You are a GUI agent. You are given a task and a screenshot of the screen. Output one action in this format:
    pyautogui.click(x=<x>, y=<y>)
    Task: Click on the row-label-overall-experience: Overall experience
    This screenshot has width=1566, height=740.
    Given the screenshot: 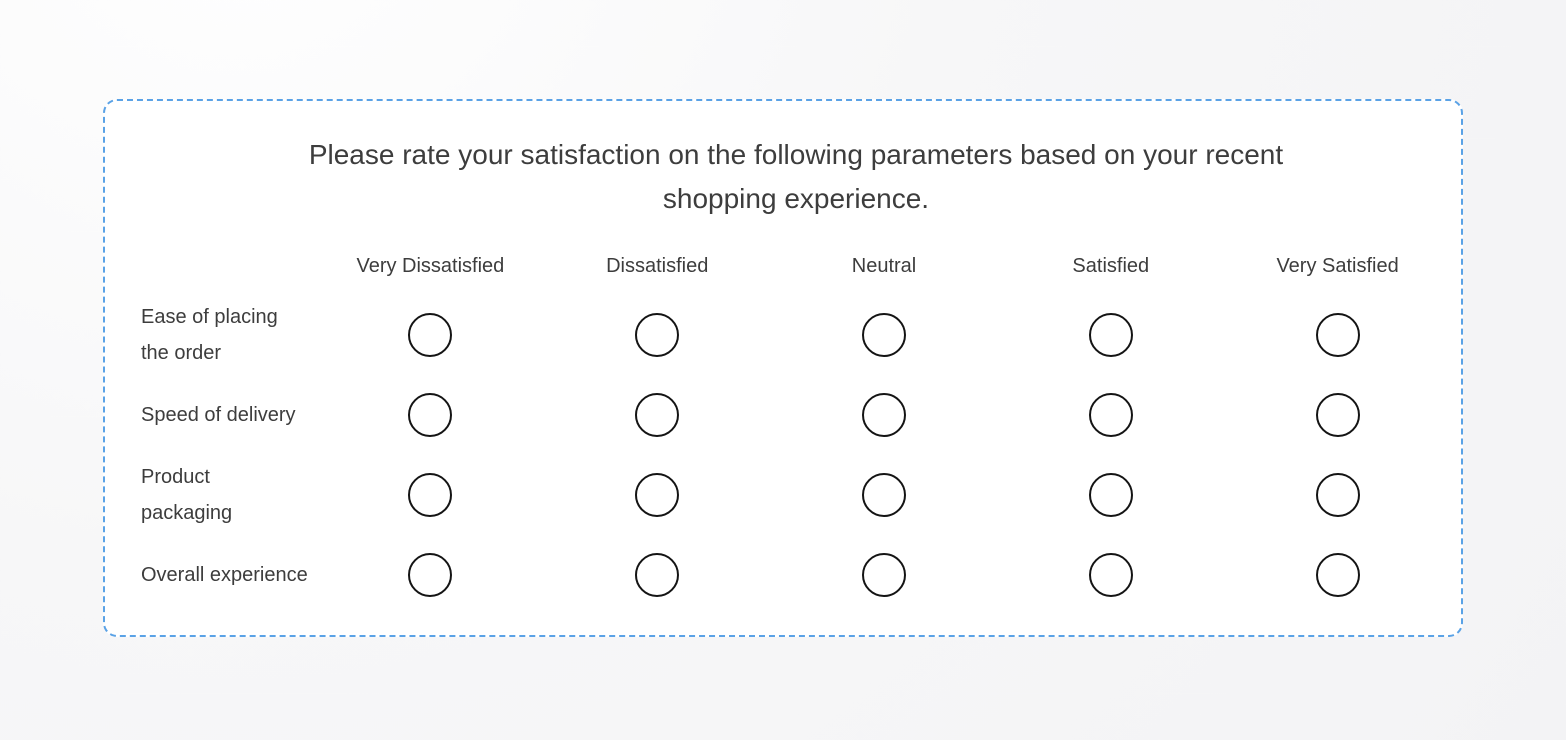 What is the action you would take?
    pyautogui.click(x=224, y=575)
    